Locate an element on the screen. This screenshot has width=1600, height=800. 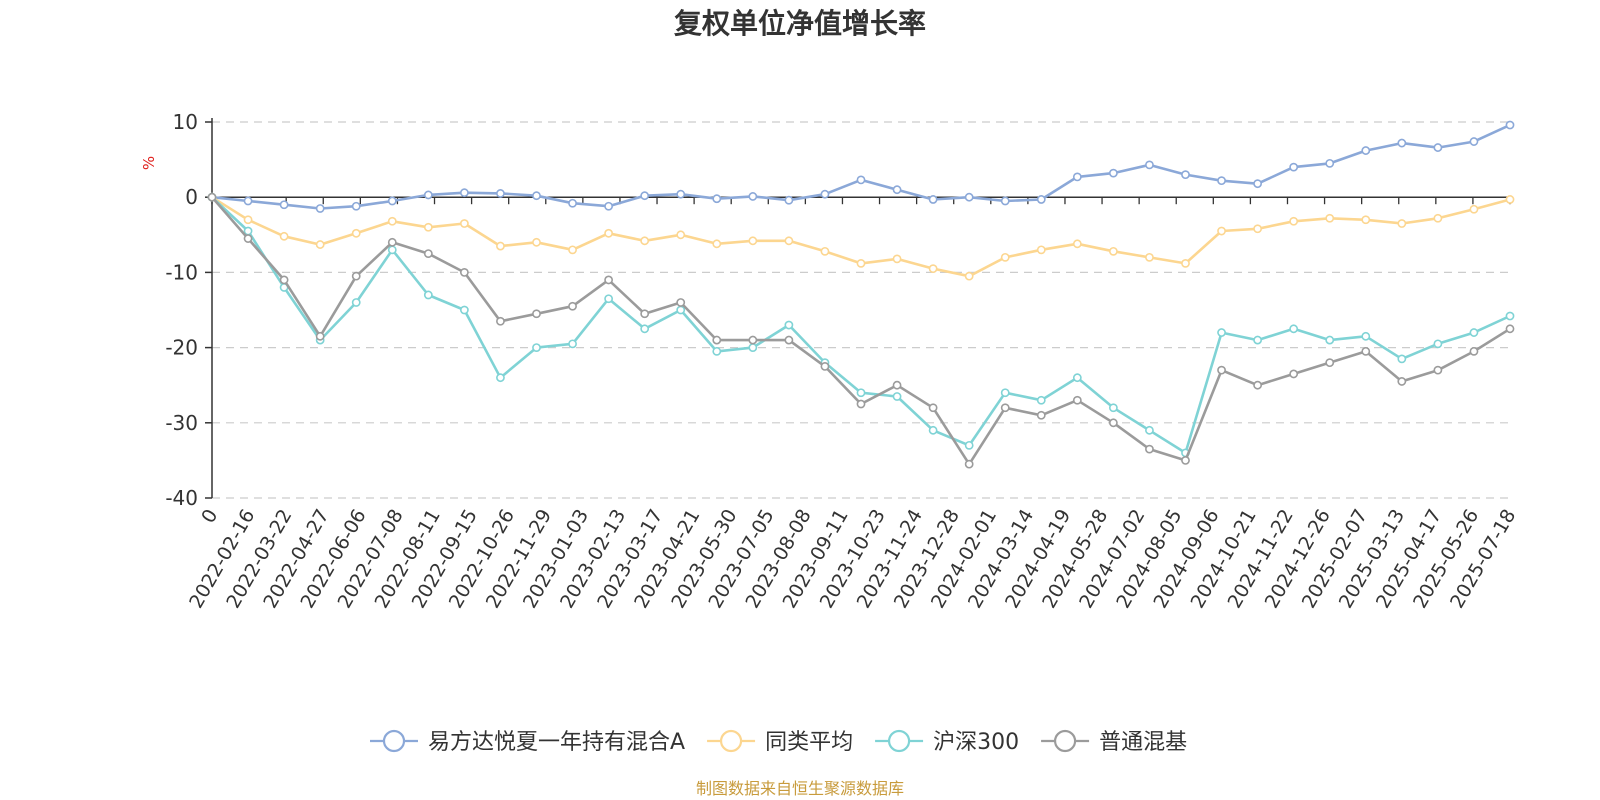
legend-circle-icon is located at coordinates (1065, 741).